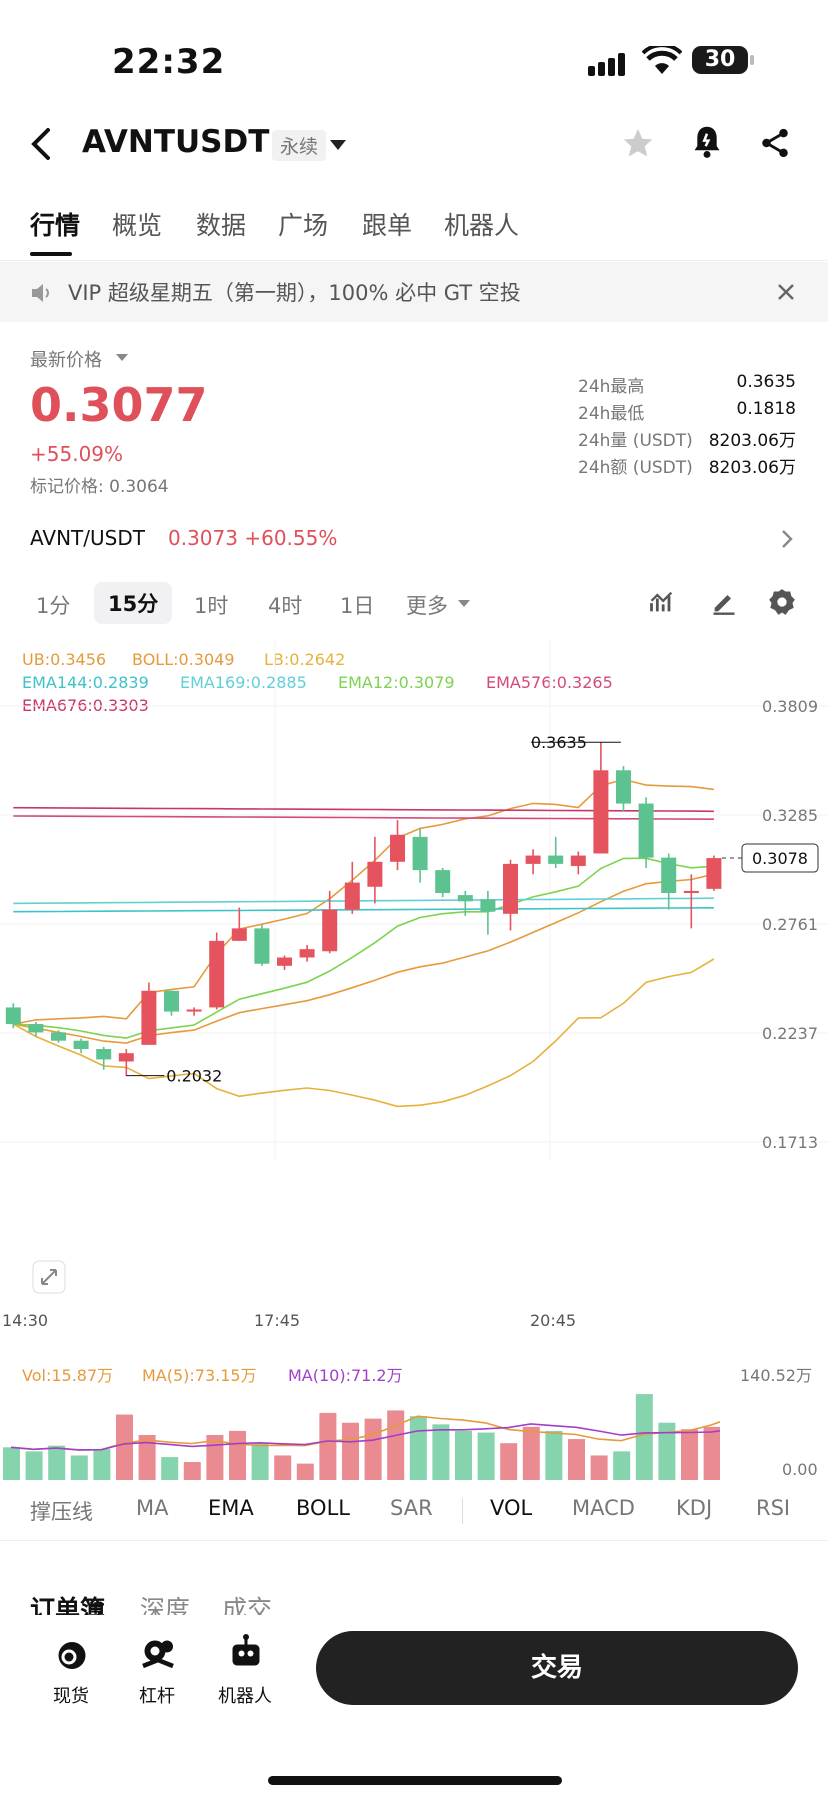 The width and height of the screenshot is (828, 1800). Describe the element at coordinates (245, 1696) in the screenshot. I see `bot-button: 机器人` at that location.